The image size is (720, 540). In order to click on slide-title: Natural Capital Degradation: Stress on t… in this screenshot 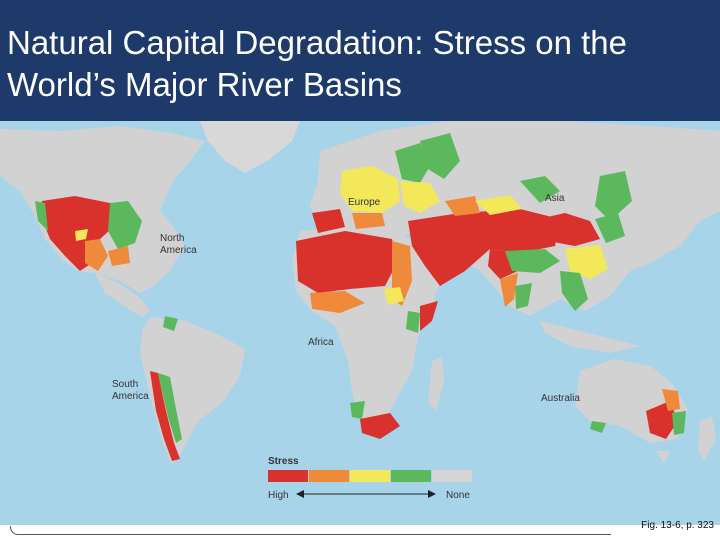, I will do `click(317, 63)`.